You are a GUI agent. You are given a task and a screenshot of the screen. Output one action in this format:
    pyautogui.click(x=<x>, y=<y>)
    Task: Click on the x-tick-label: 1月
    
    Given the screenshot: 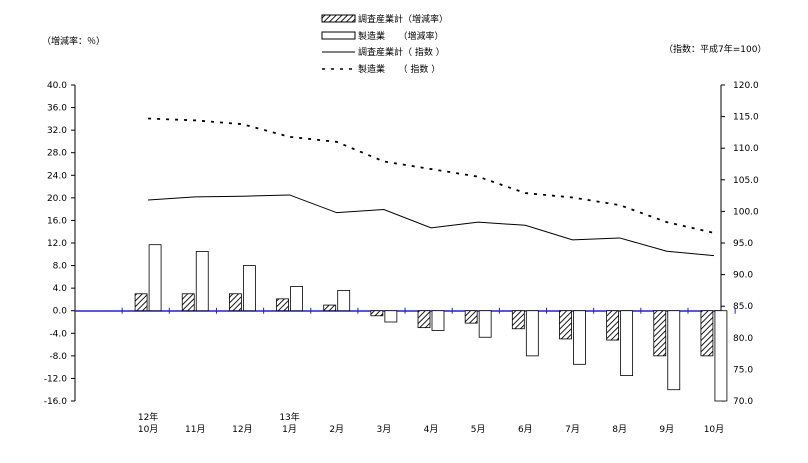 What is the action you would take?
    pyautogui.click(x=289, y=429)
    